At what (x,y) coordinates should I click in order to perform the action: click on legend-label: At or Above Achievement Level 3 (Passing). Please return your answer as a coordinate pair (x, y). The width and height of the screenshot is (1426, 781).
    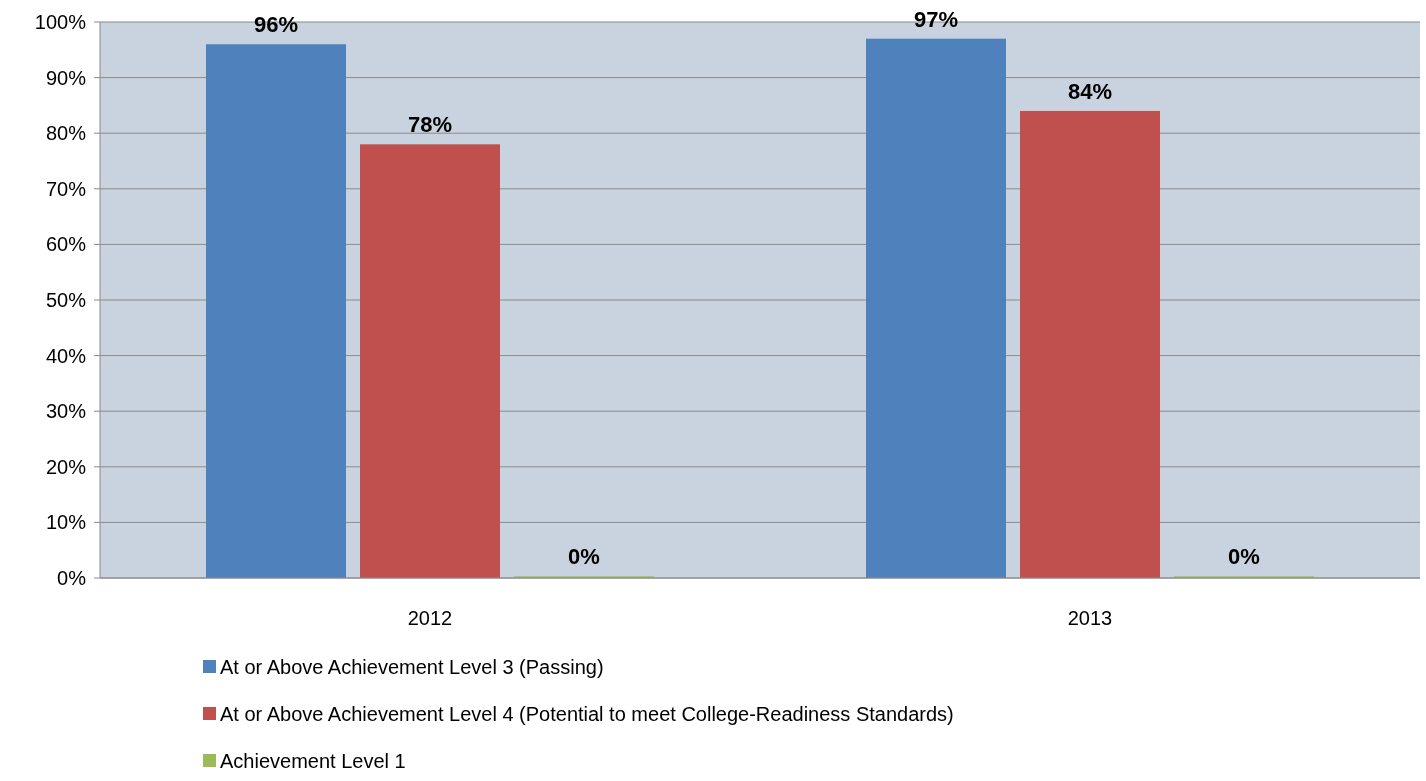
    Looking at the image, I should click on (412, 667).